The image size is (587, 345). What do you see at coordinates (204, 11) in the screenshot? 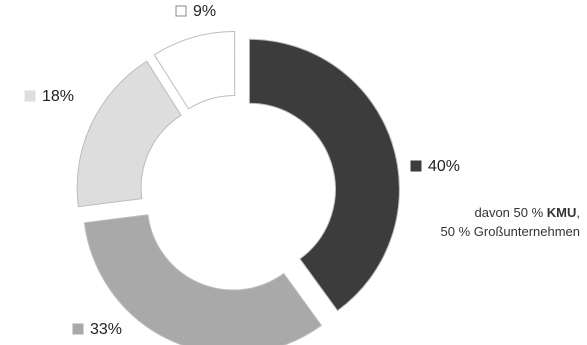
I see `slice-label-9: 9%` at bounding box center [204, 11].